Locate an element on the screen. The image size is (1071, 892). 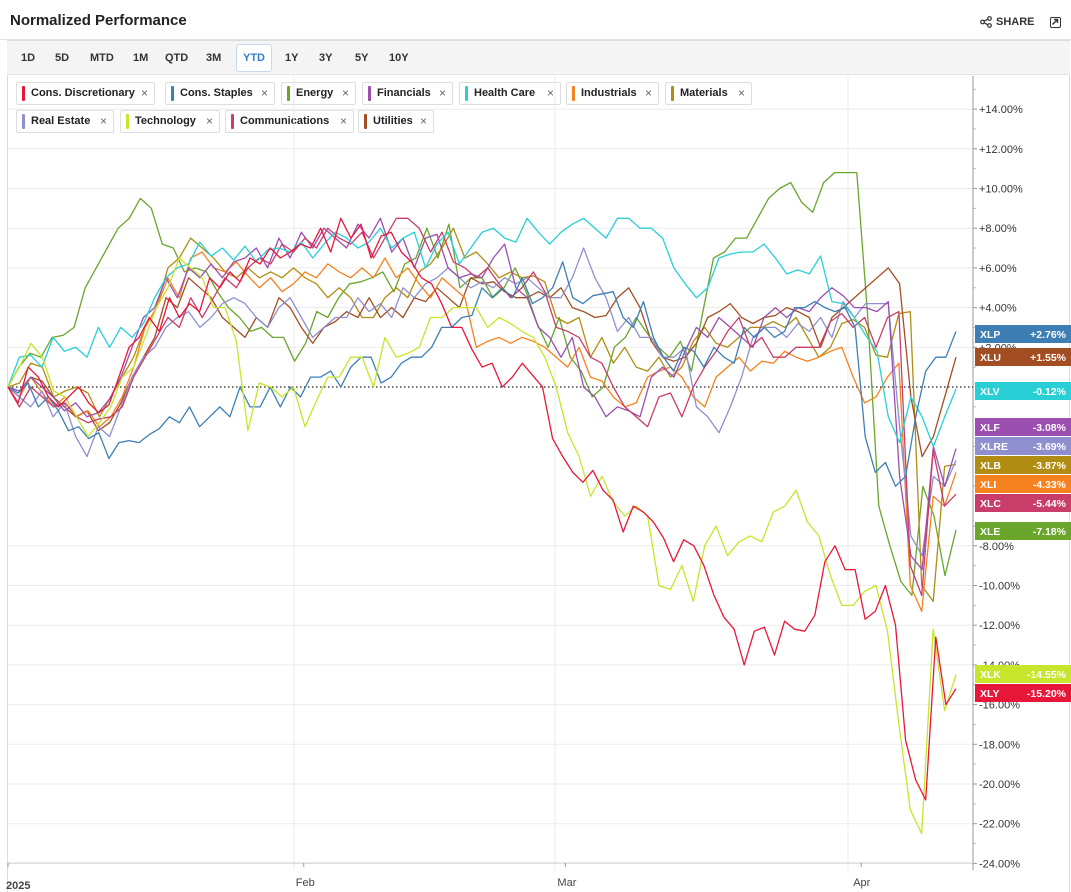
legend-chip-financials: Financials × is located at coordinates (407, 93).